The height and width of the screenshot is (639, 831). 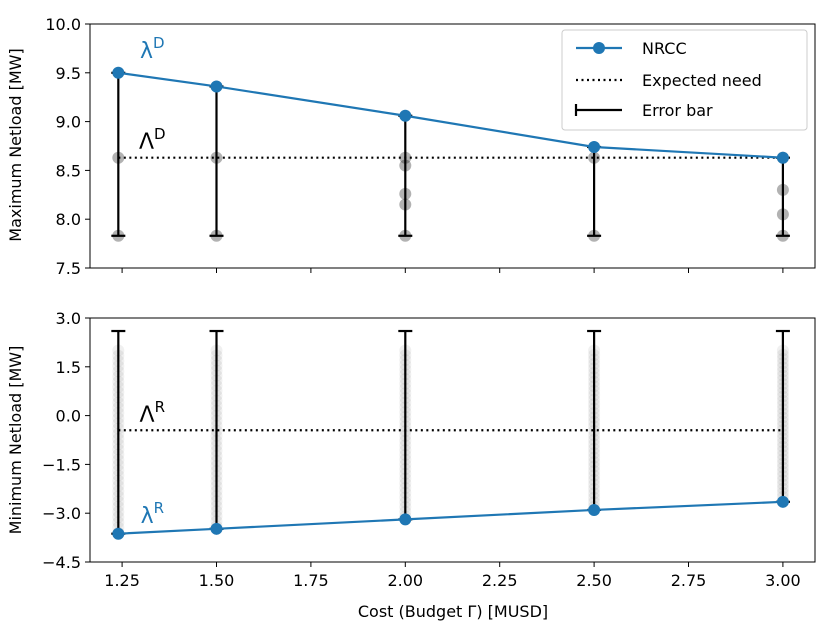 I want to click on y-tick-label-1: −3.0, so click(x=61, y=513).